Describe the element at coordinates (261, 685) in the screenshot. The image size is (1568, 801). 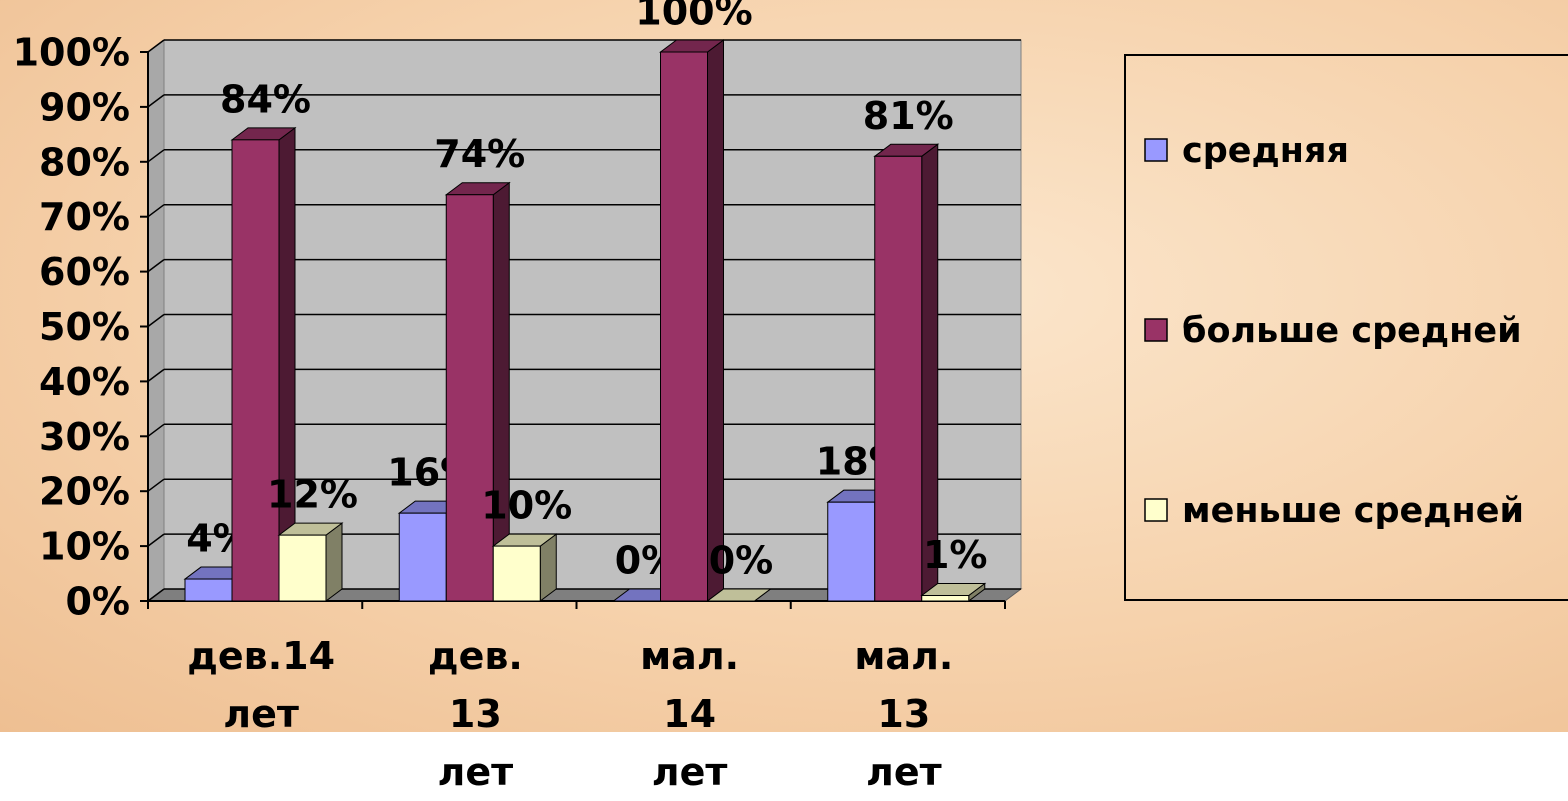
I see `x-tick-label: дев.14 лет` at that location.